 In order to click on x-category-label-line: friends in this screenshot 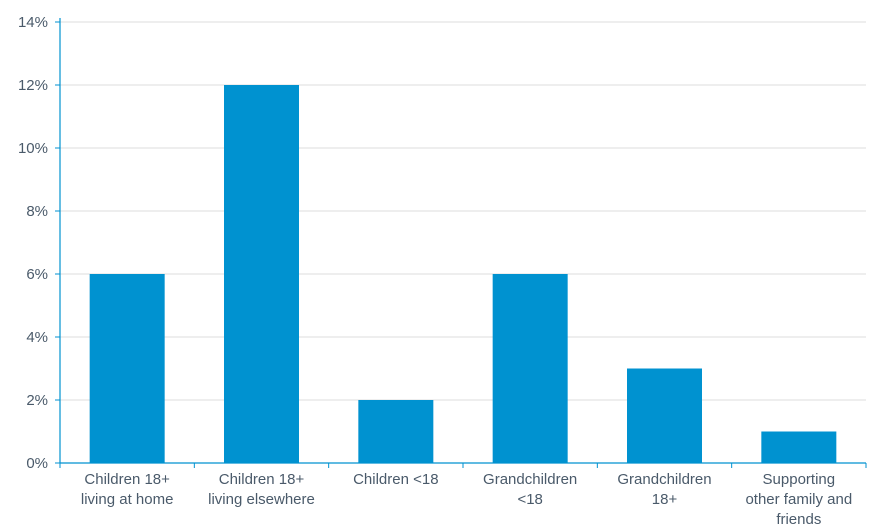, I will do `click(798, 519)`.